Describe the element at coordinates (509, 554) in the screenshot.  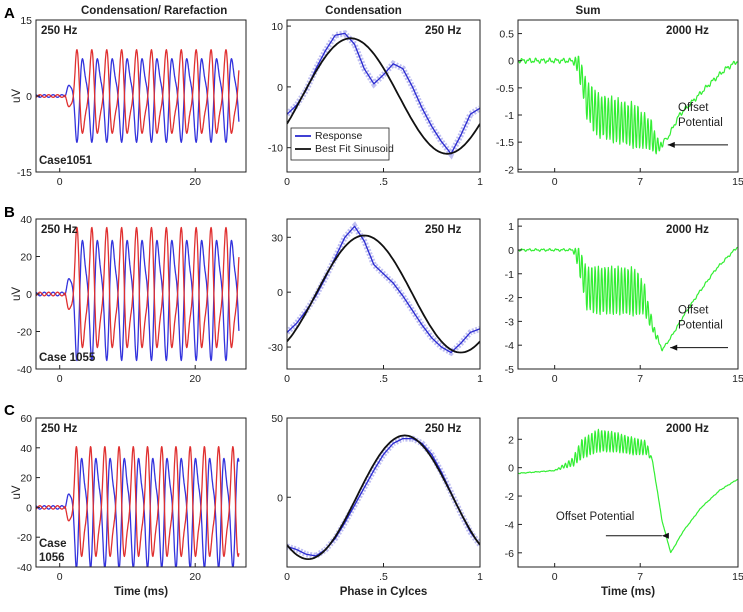
I see `y-tick-label-c-3: -6` at that location.